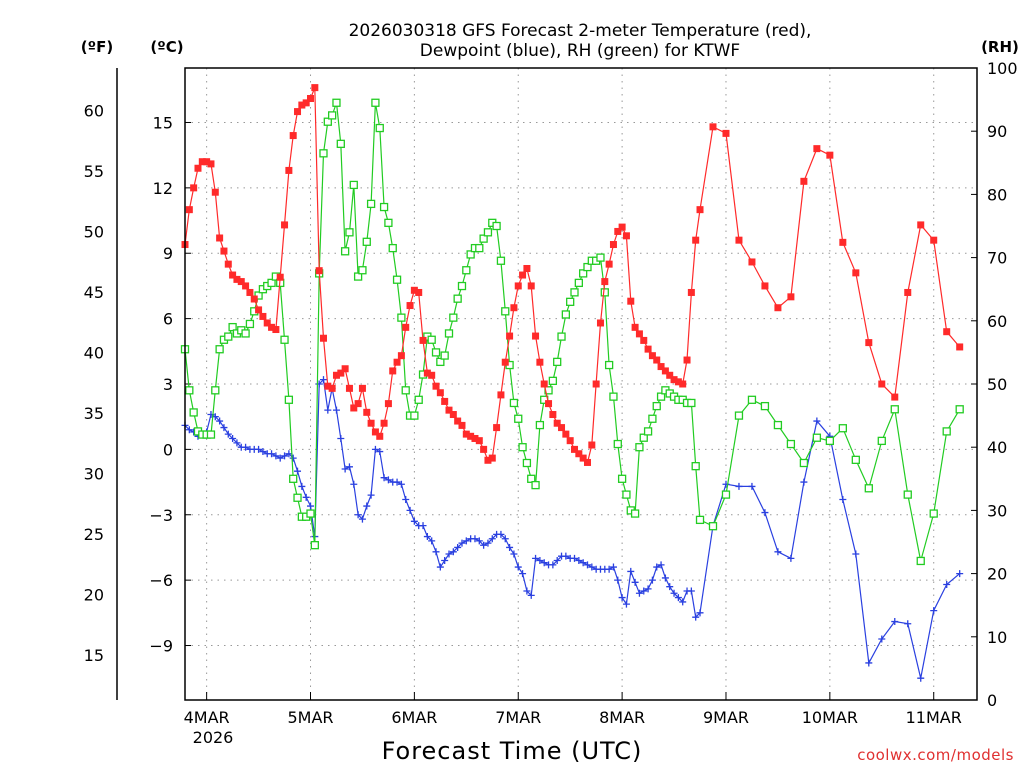 The width and height of the screenshot is (1024, 768). What do you see at coordinates (580, 51) in the screenshot?
I see `chart-title-line-2: Dewpoint (blue), RH (green) for KTWF` at bounding box center [580, 51].